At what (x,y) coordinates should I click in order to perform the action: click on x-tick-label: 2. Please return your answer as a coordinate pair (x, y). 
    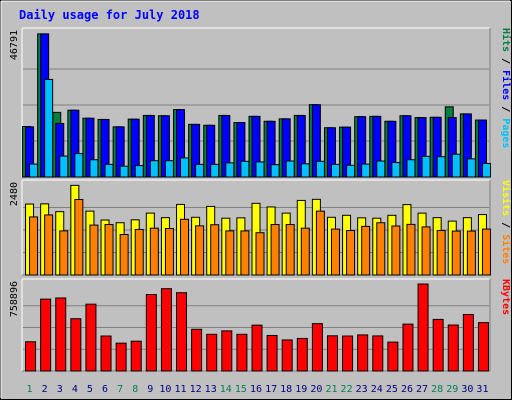
    Looking at the image, I should click on (45, 389).